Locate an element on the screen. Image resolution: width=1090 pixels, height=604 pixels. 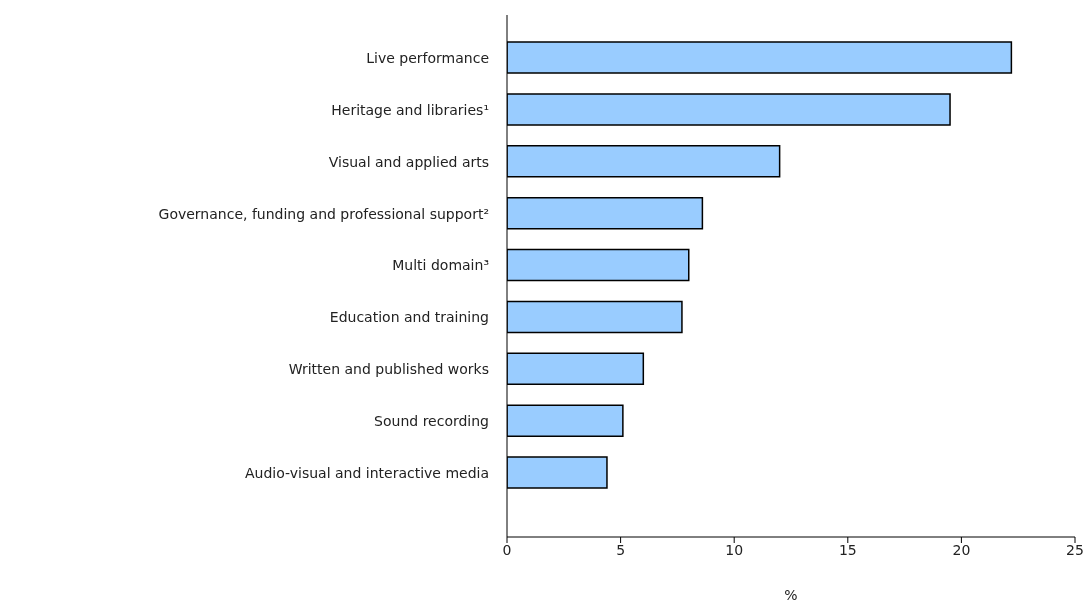
y-tick-label: Governance, funding and professional support² is located at coordinates (323, 213).